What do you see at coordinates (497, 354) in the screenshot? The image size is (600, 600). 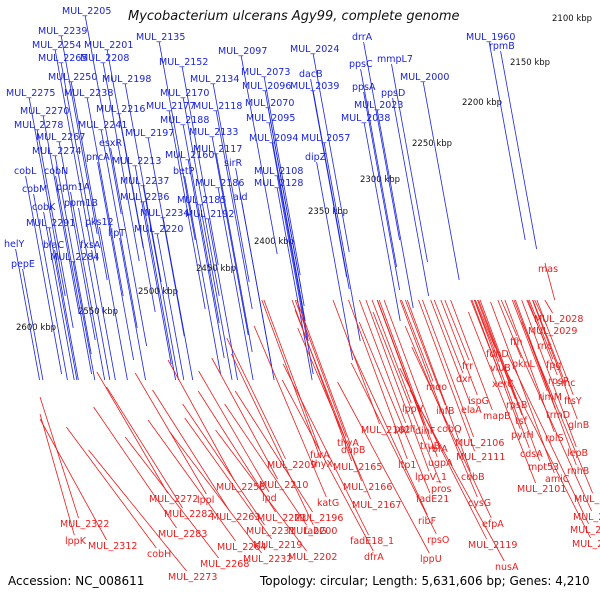 I see `reverse-gene-label: fdhD` at bounding box center [497, 354].